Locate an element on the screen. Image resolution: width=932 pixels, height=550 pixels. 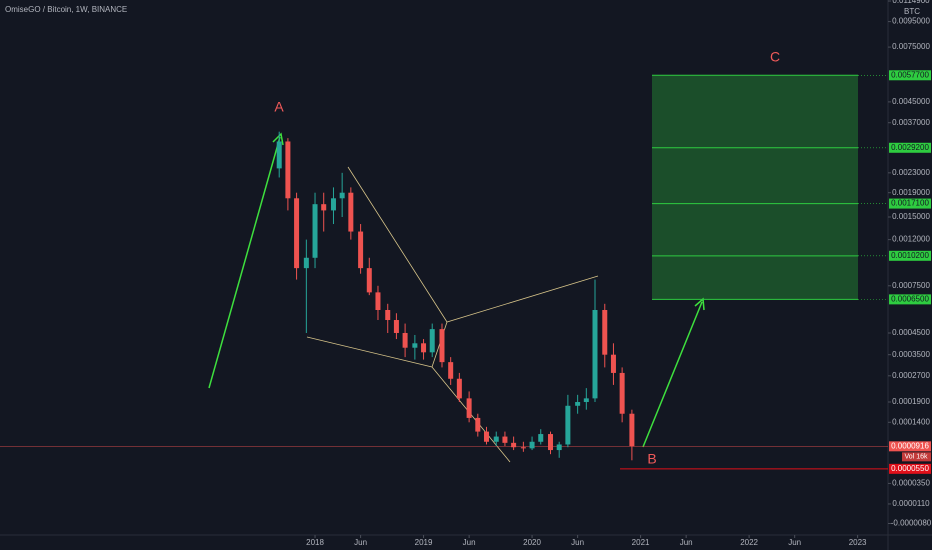
arrow-head is located at coordinates (278, 139).